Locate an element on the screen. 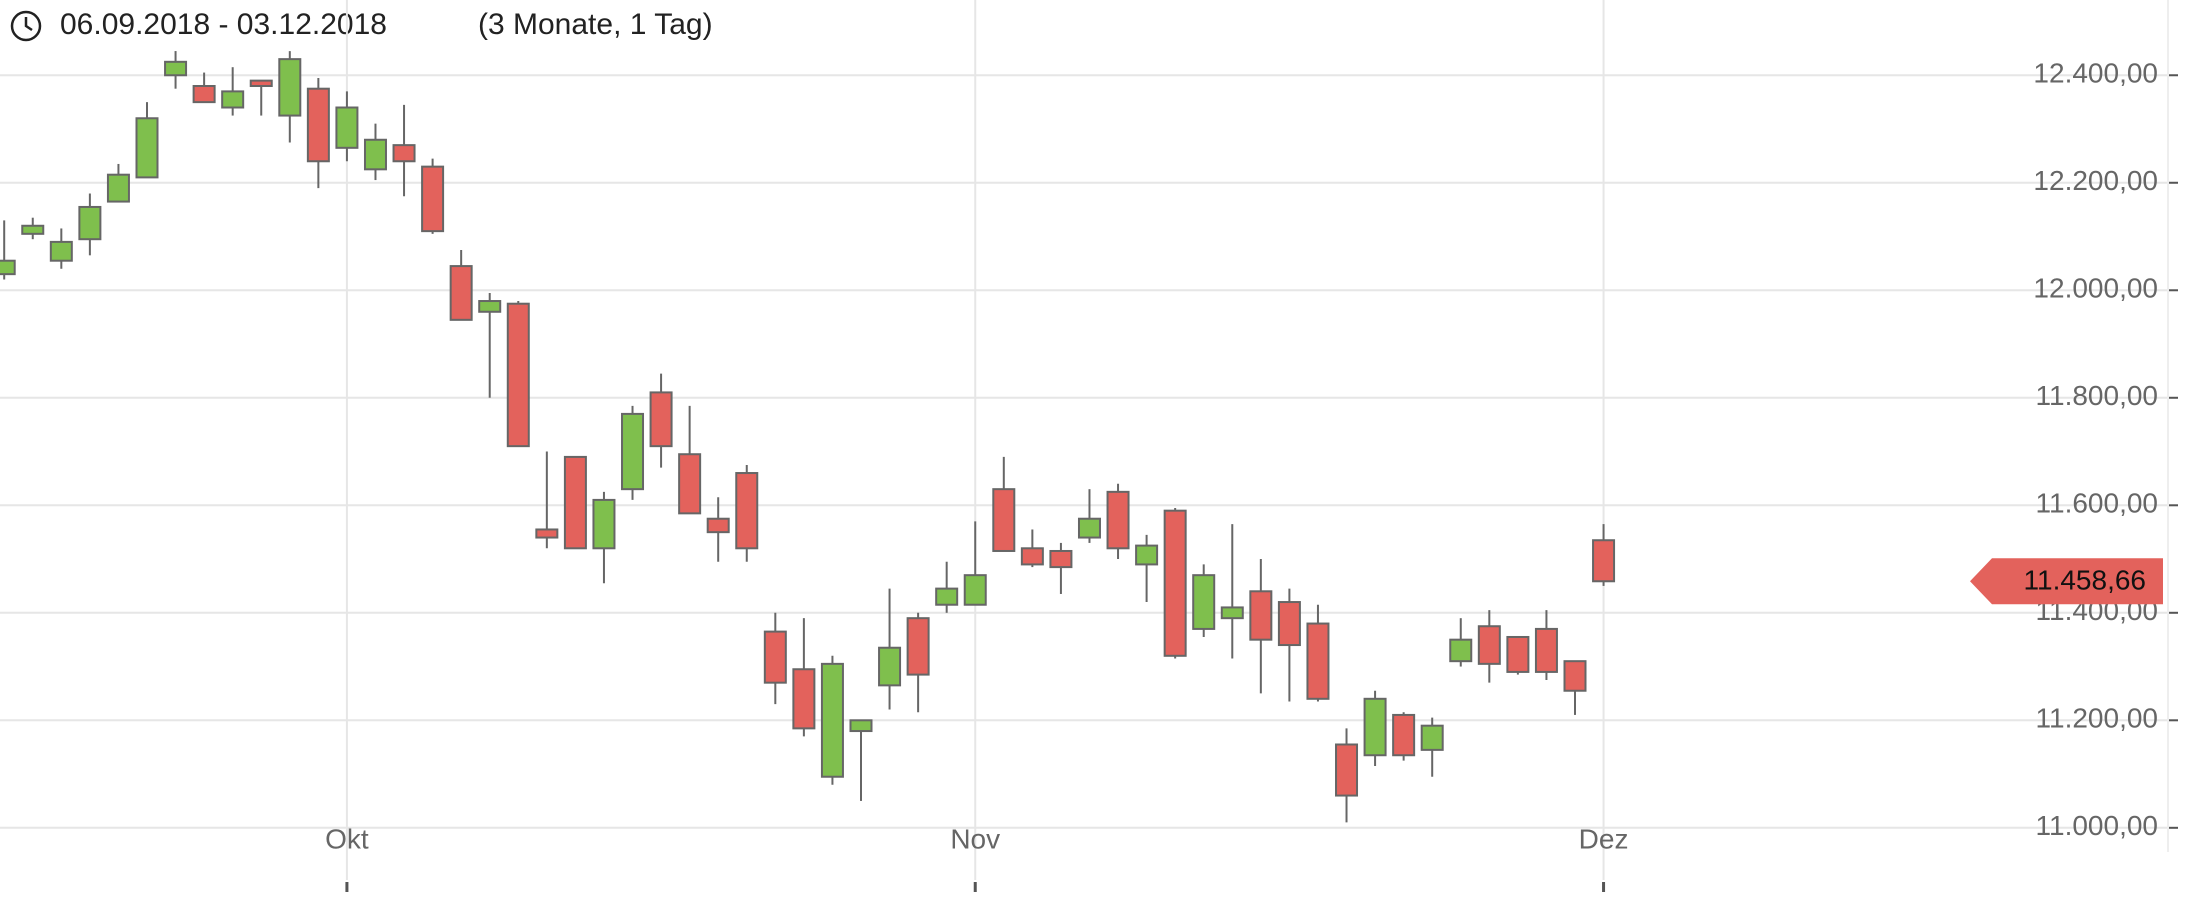 The height and width of the screenshot is (899, 2202). last-price-label: 11.458,66 is located at coordinates (2085, 580).